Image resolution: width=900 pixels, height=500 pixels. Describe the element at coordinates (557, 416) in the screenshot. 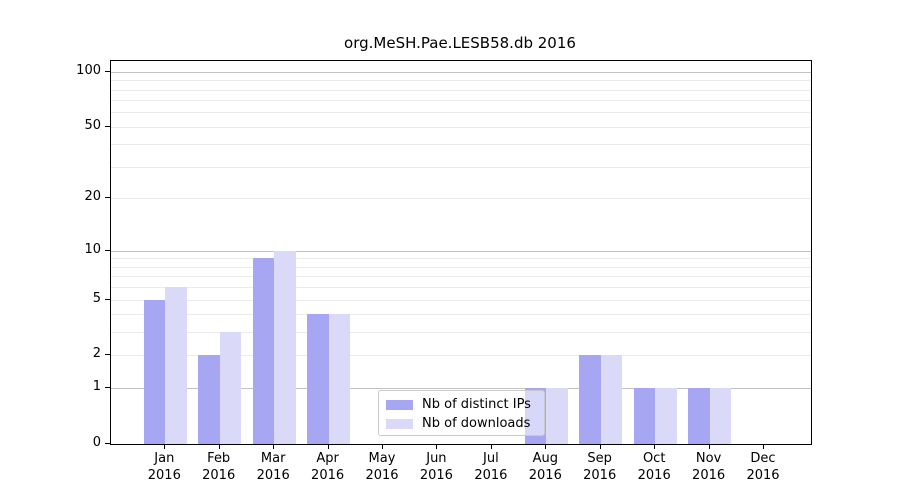

I see `bar-downloads-aug` at that location.